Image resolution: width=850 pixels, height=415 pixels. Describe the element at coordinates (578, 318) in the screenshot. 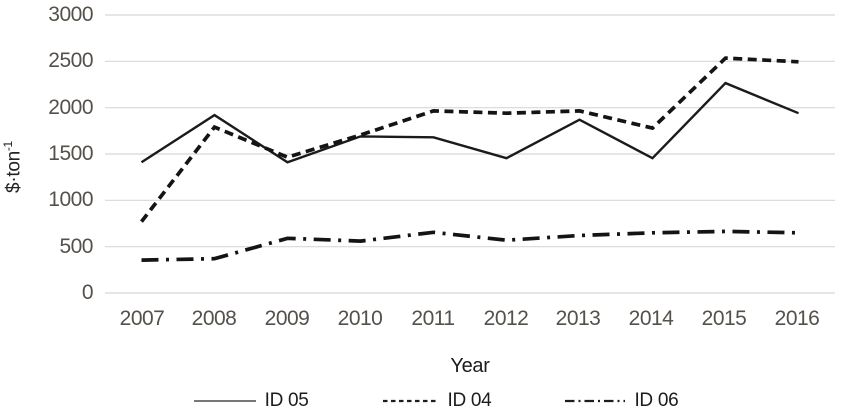

I see `x-tick-label: 2013` at that location.